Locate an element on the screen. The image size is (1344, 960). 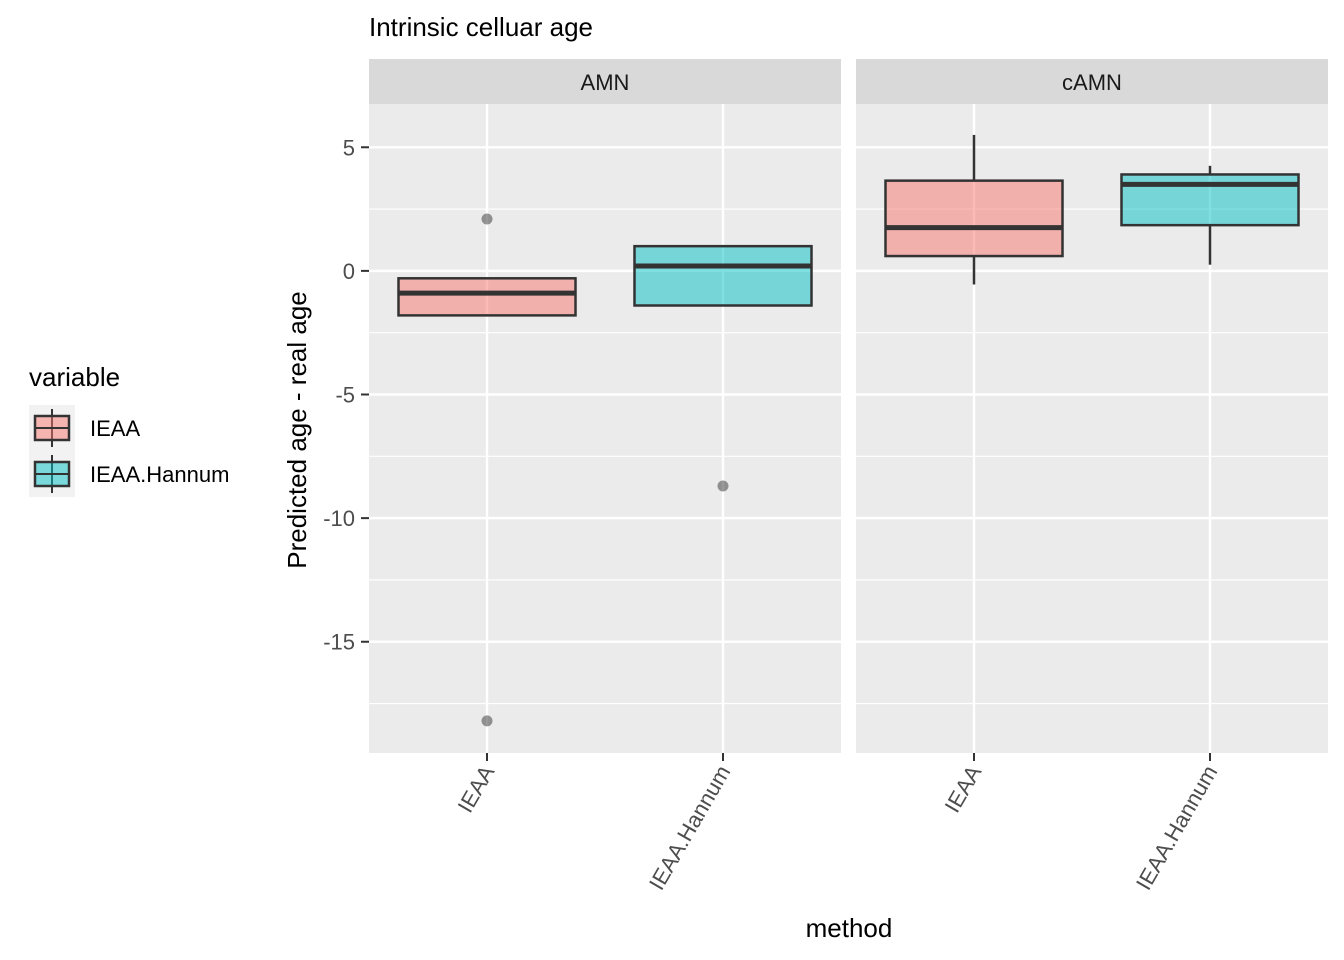
legend-item-ieaa-hannum: IEAA.Hannum is located at coordinates (129, 474).